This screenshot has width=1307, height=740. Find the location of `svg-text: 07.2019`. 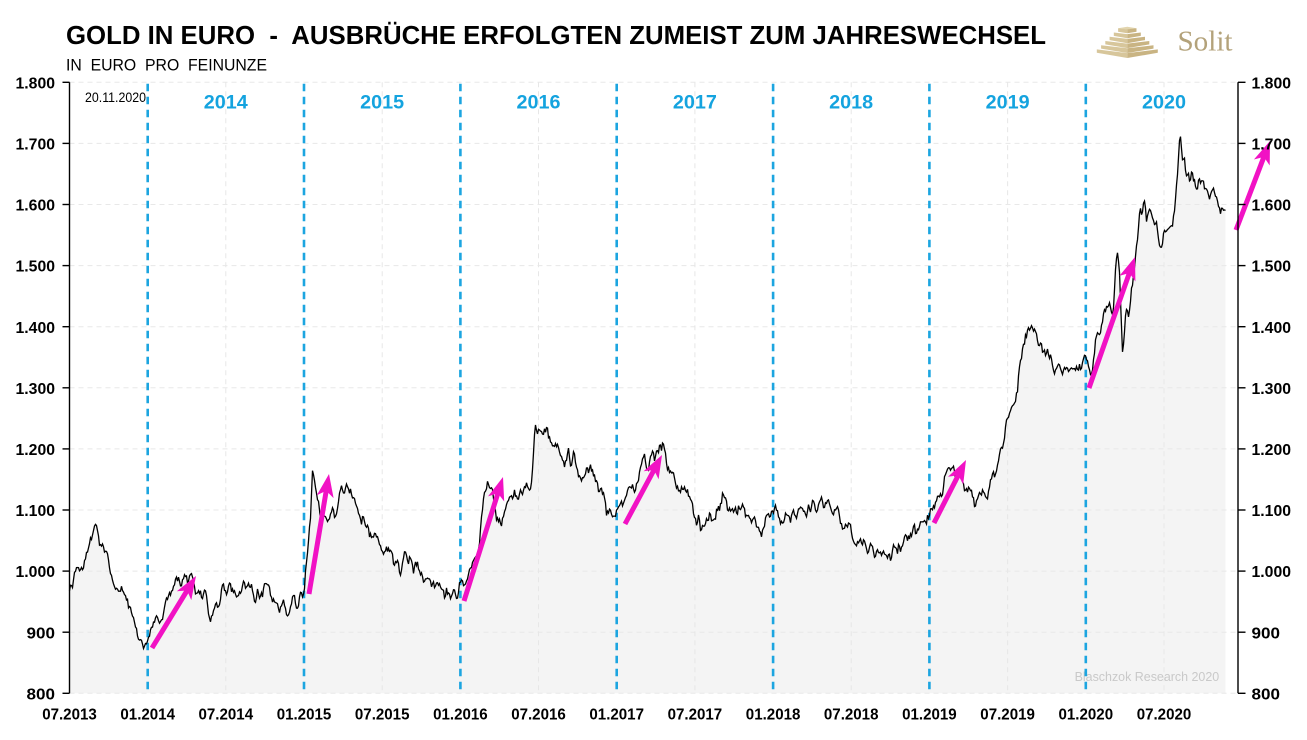

svg-text: 07.2019 is located at coordinates (1007, 715).